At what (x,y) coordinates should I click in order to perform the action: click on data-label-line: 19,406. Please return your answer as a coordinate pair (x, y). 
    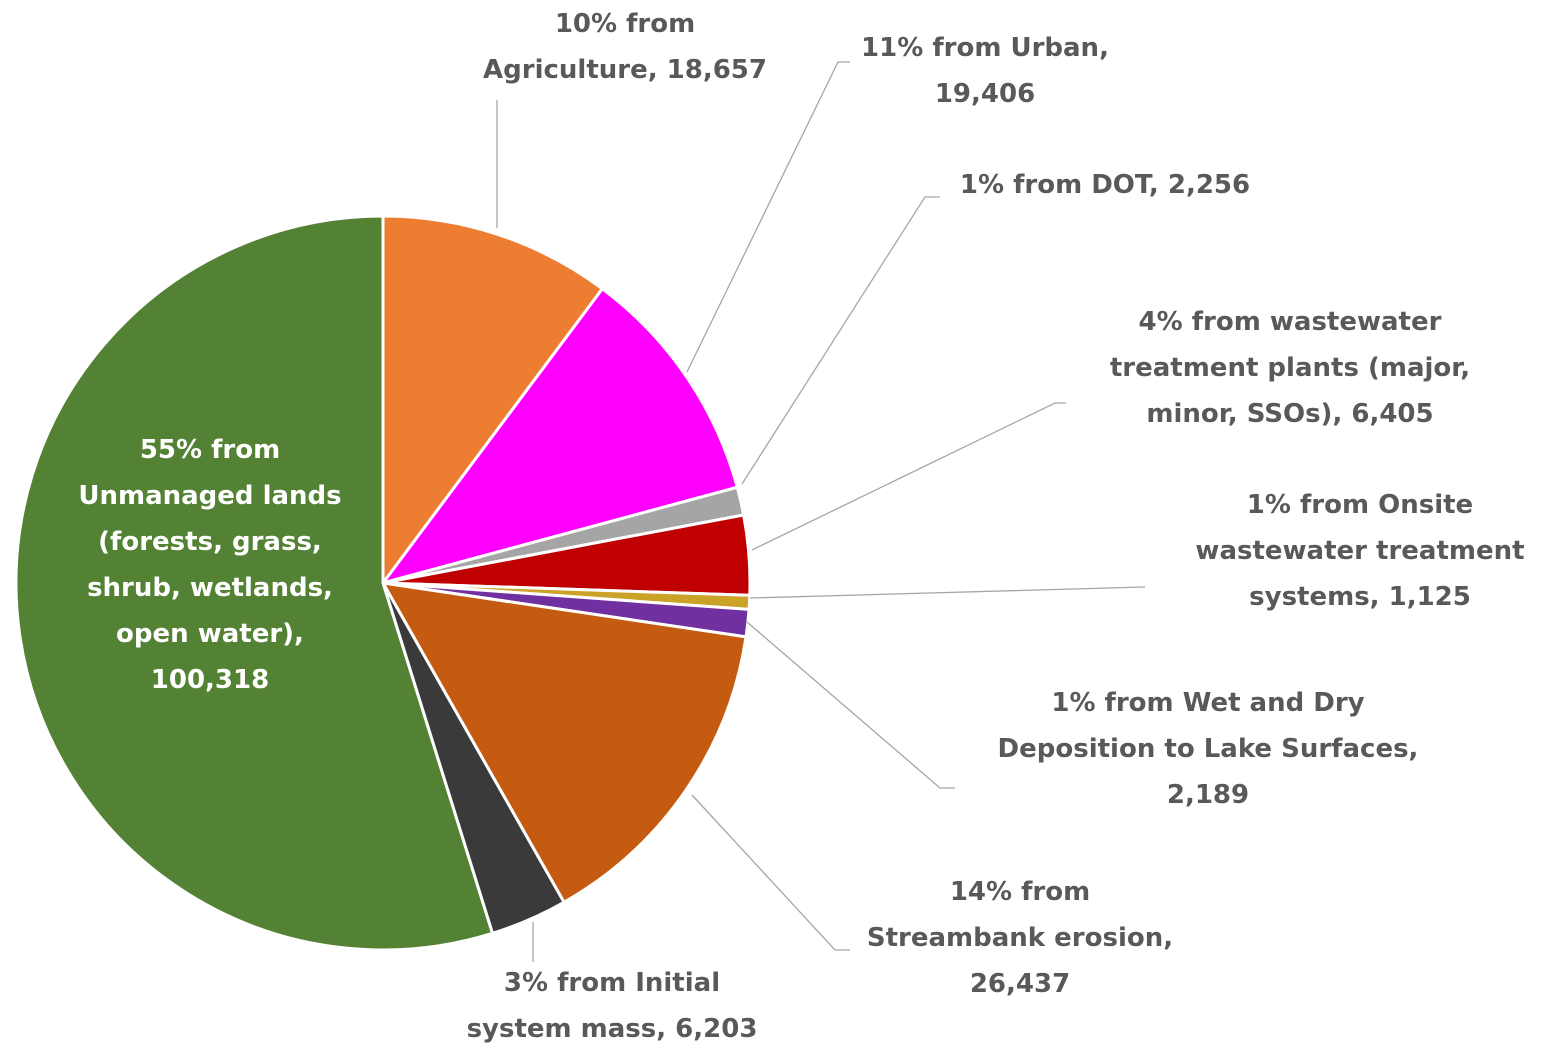
    Looking at the image, I should click on (985, 94).